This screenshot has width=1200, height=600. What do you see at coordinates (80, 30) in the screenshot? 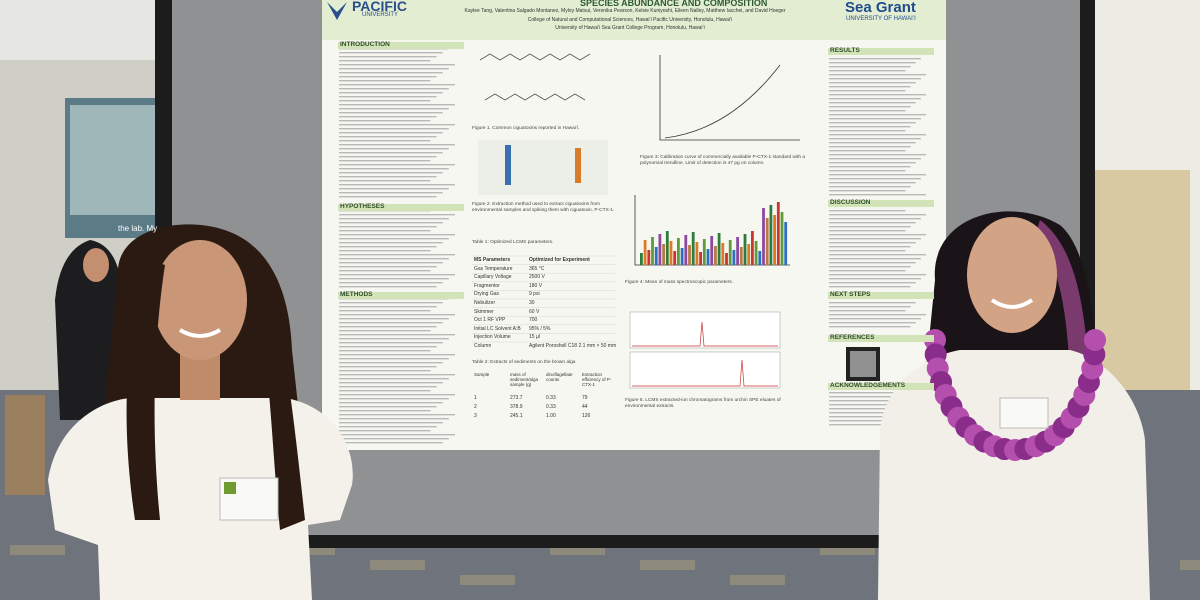
I see `ceiling` at bounding box center [80, 30].